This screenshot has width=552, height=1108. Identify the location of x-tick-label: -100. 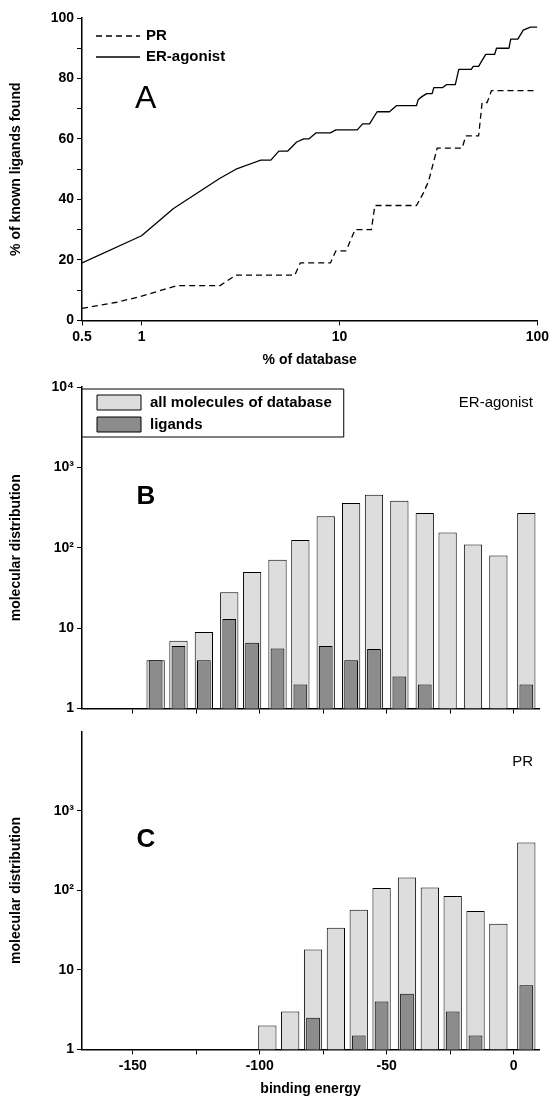
(259, 1064).